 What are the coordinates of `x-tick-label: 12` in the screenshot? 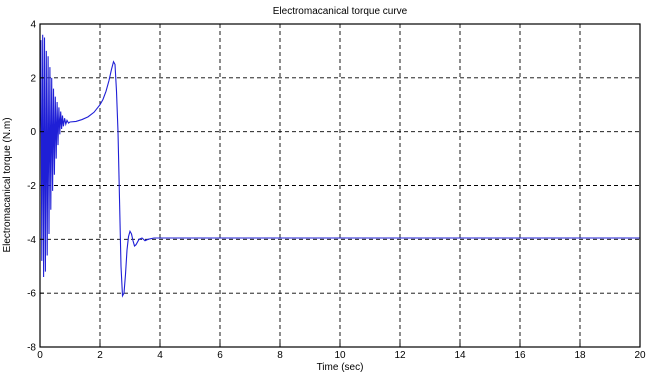 It's located at (400, 355).